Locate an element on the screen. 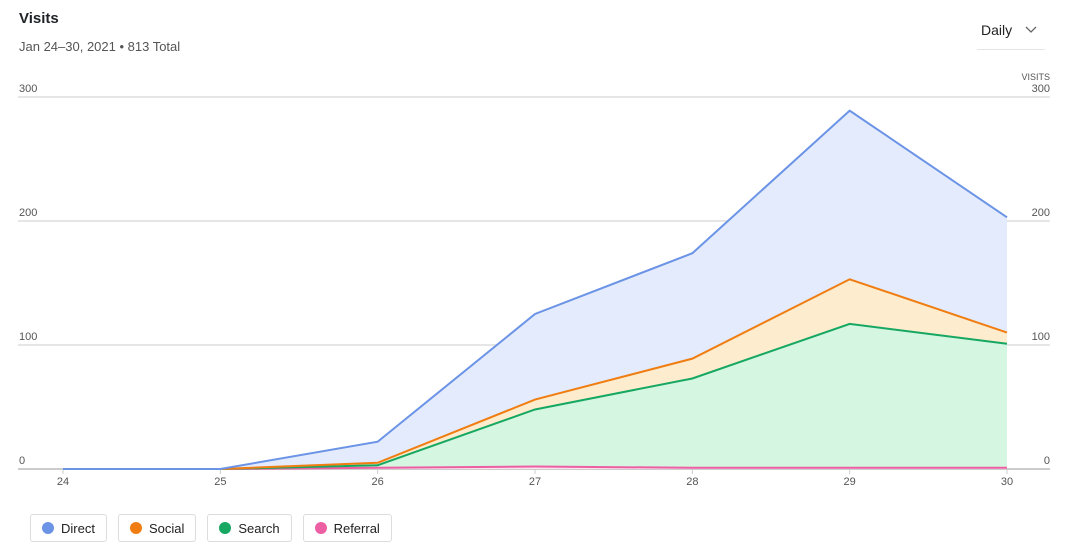  dropdown-label: Daily is located at coordinates (997, 30).